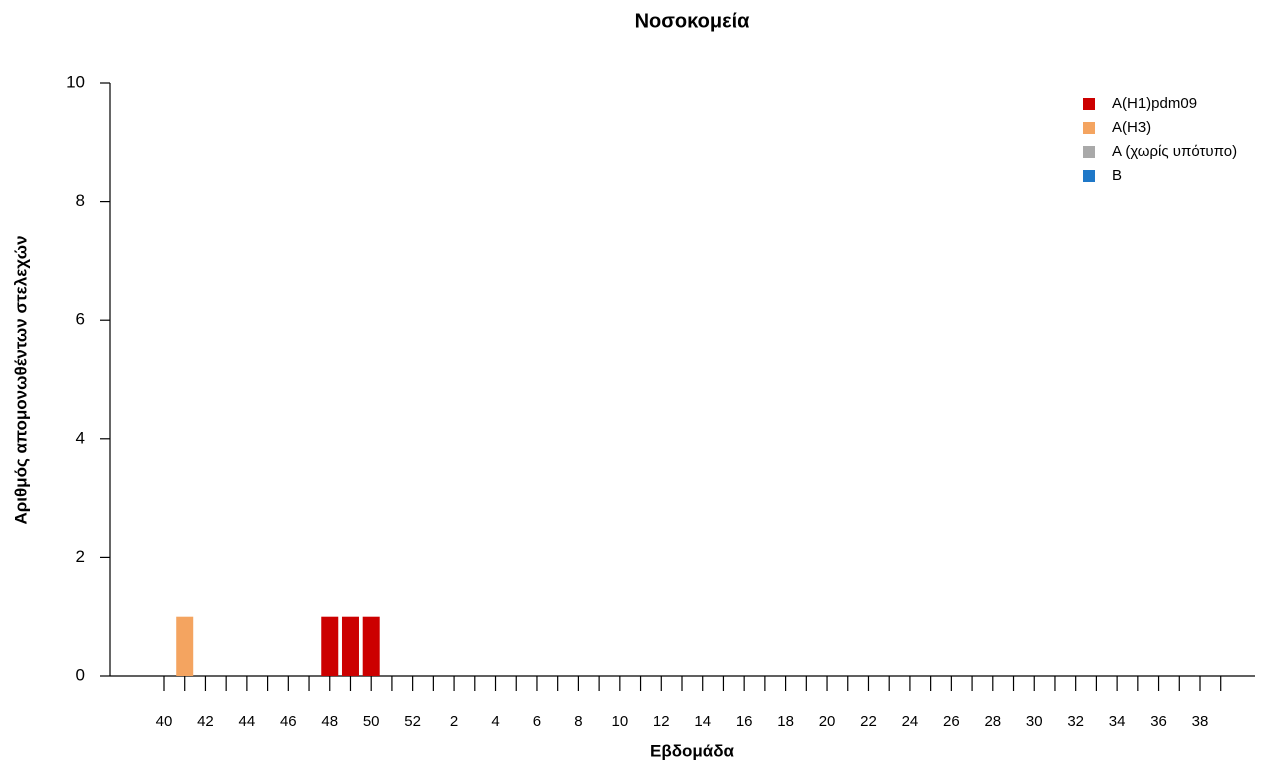  What do you see at coordinates (1117, 721) in the screenshot?
I see `x-tick-label: 34` at bounding box center [1117, 721].